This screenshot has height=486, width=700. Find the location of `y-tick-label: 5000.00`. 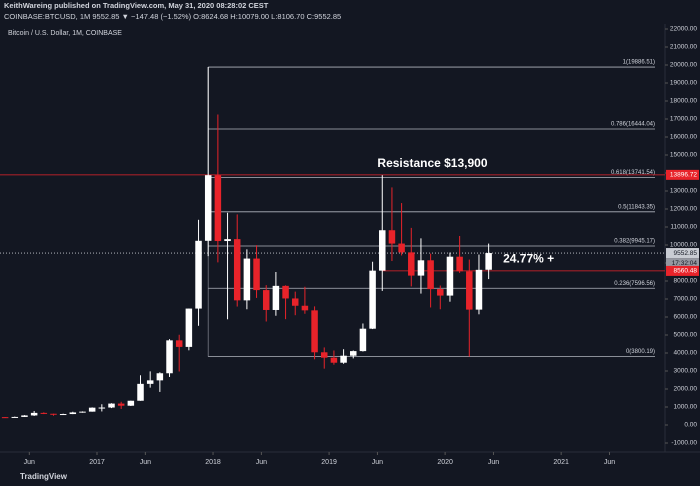

y-tick-label: 5000.00 is located at coordinates (686, 335).